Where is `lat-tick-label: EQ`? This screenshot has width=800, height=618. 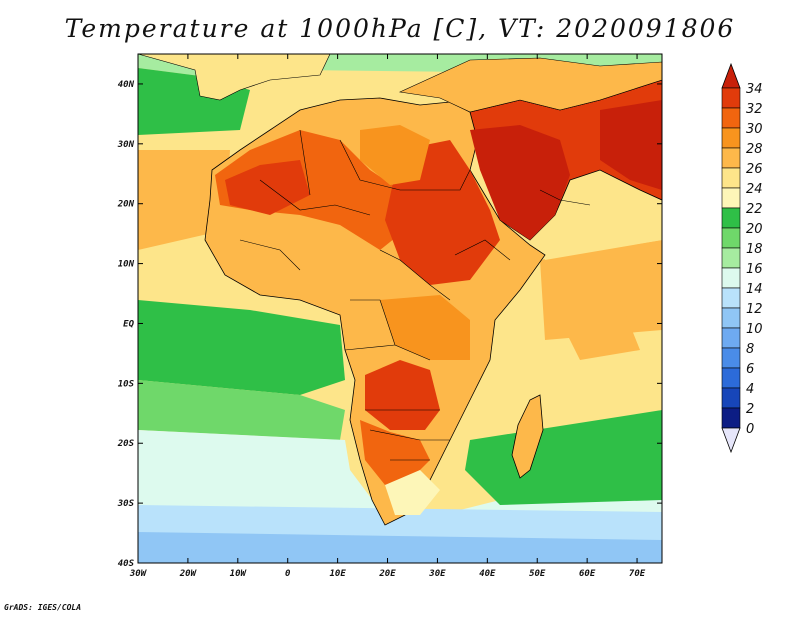
lat-tick-label: EQ is located at coordinates (128, 324).